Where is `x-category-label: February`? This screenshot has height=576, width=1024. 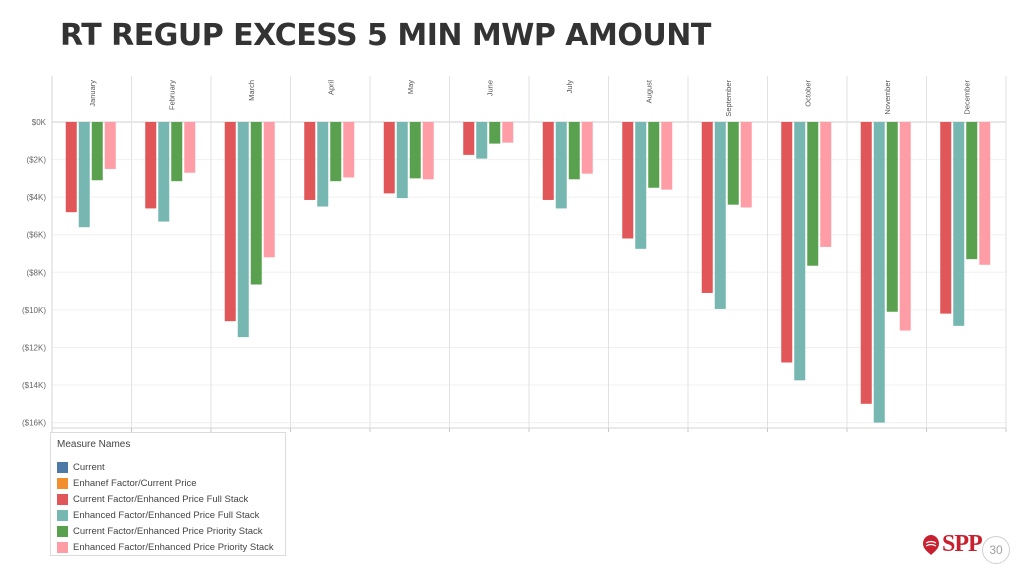 x-category-label: February is located at coordinates (171, 95).